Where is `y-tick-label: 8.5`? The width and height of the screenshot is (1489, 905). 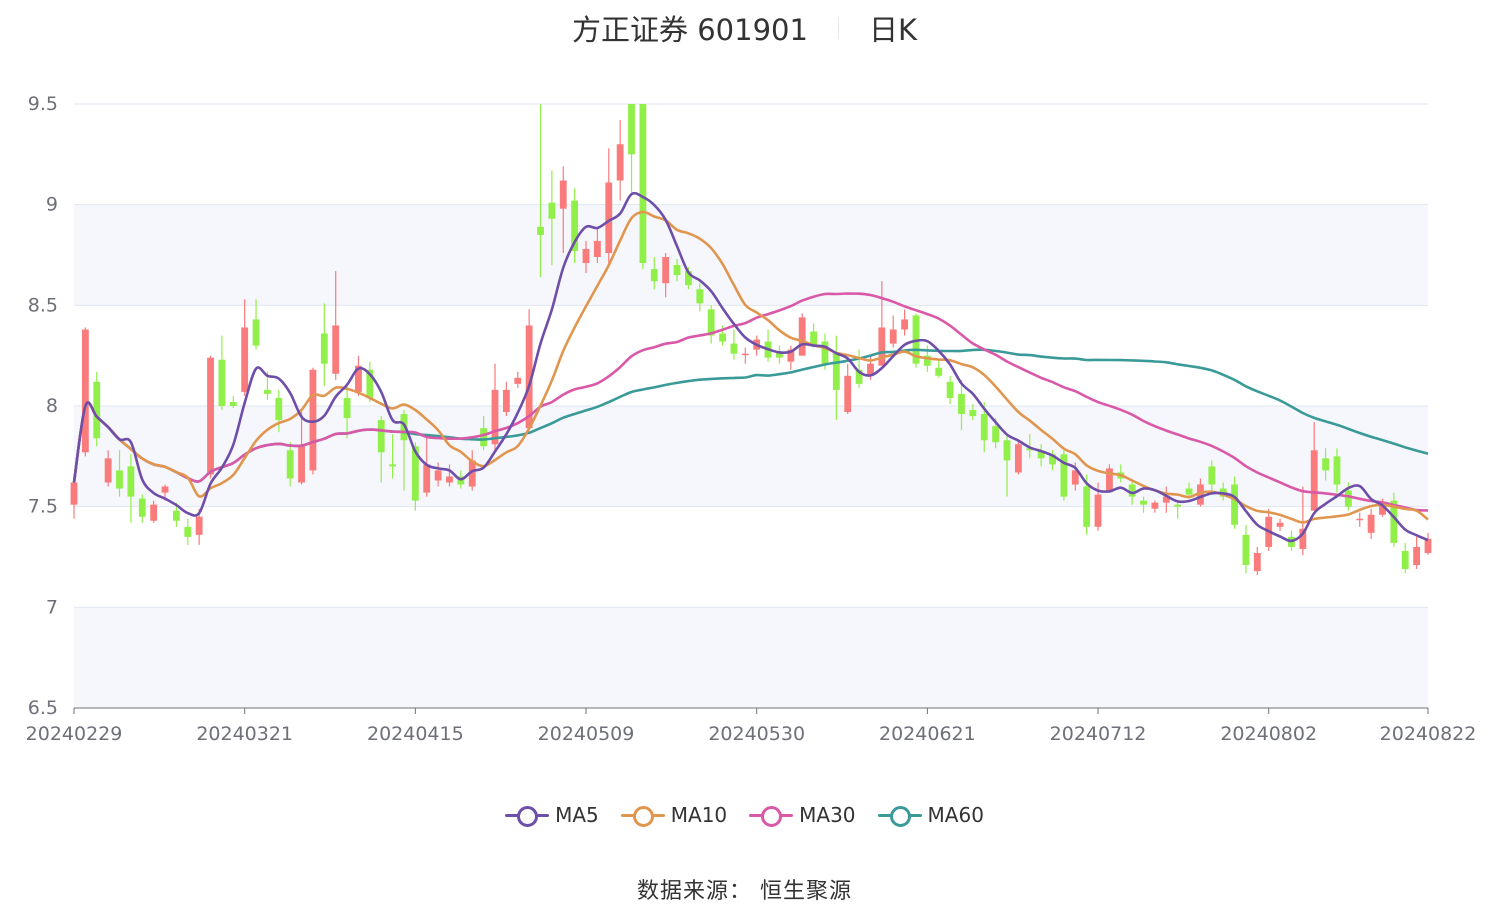
y-tick-label: 8.5 is located at coordinates (43, 305).